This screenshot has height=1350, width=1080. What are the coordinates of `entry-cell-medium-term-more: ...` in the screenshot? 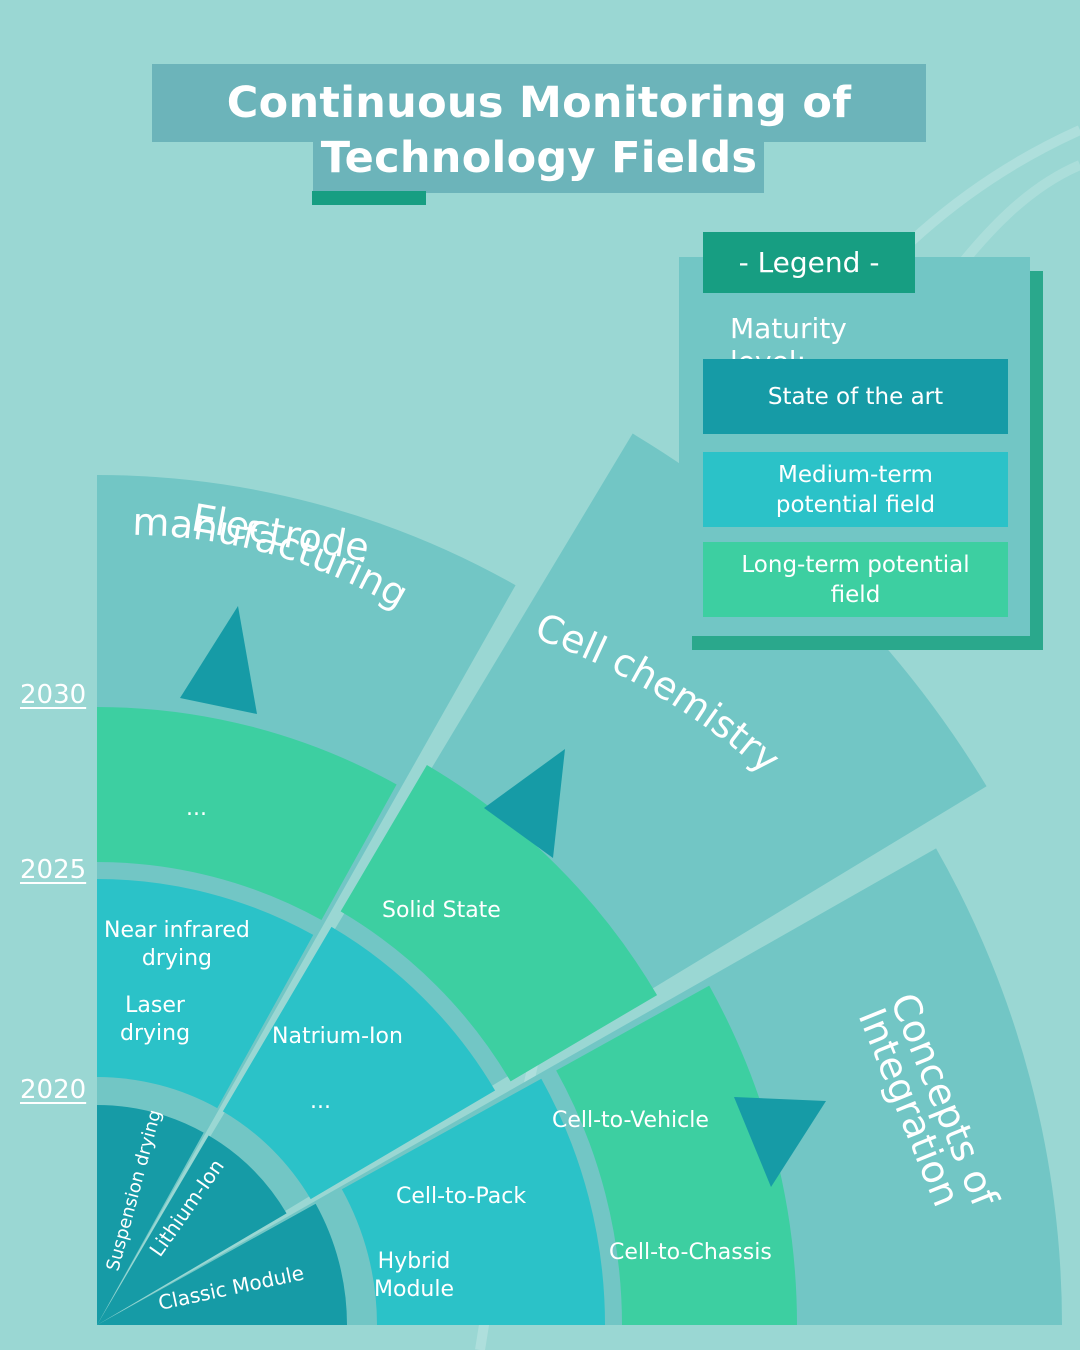 It's located at (320, 1101).